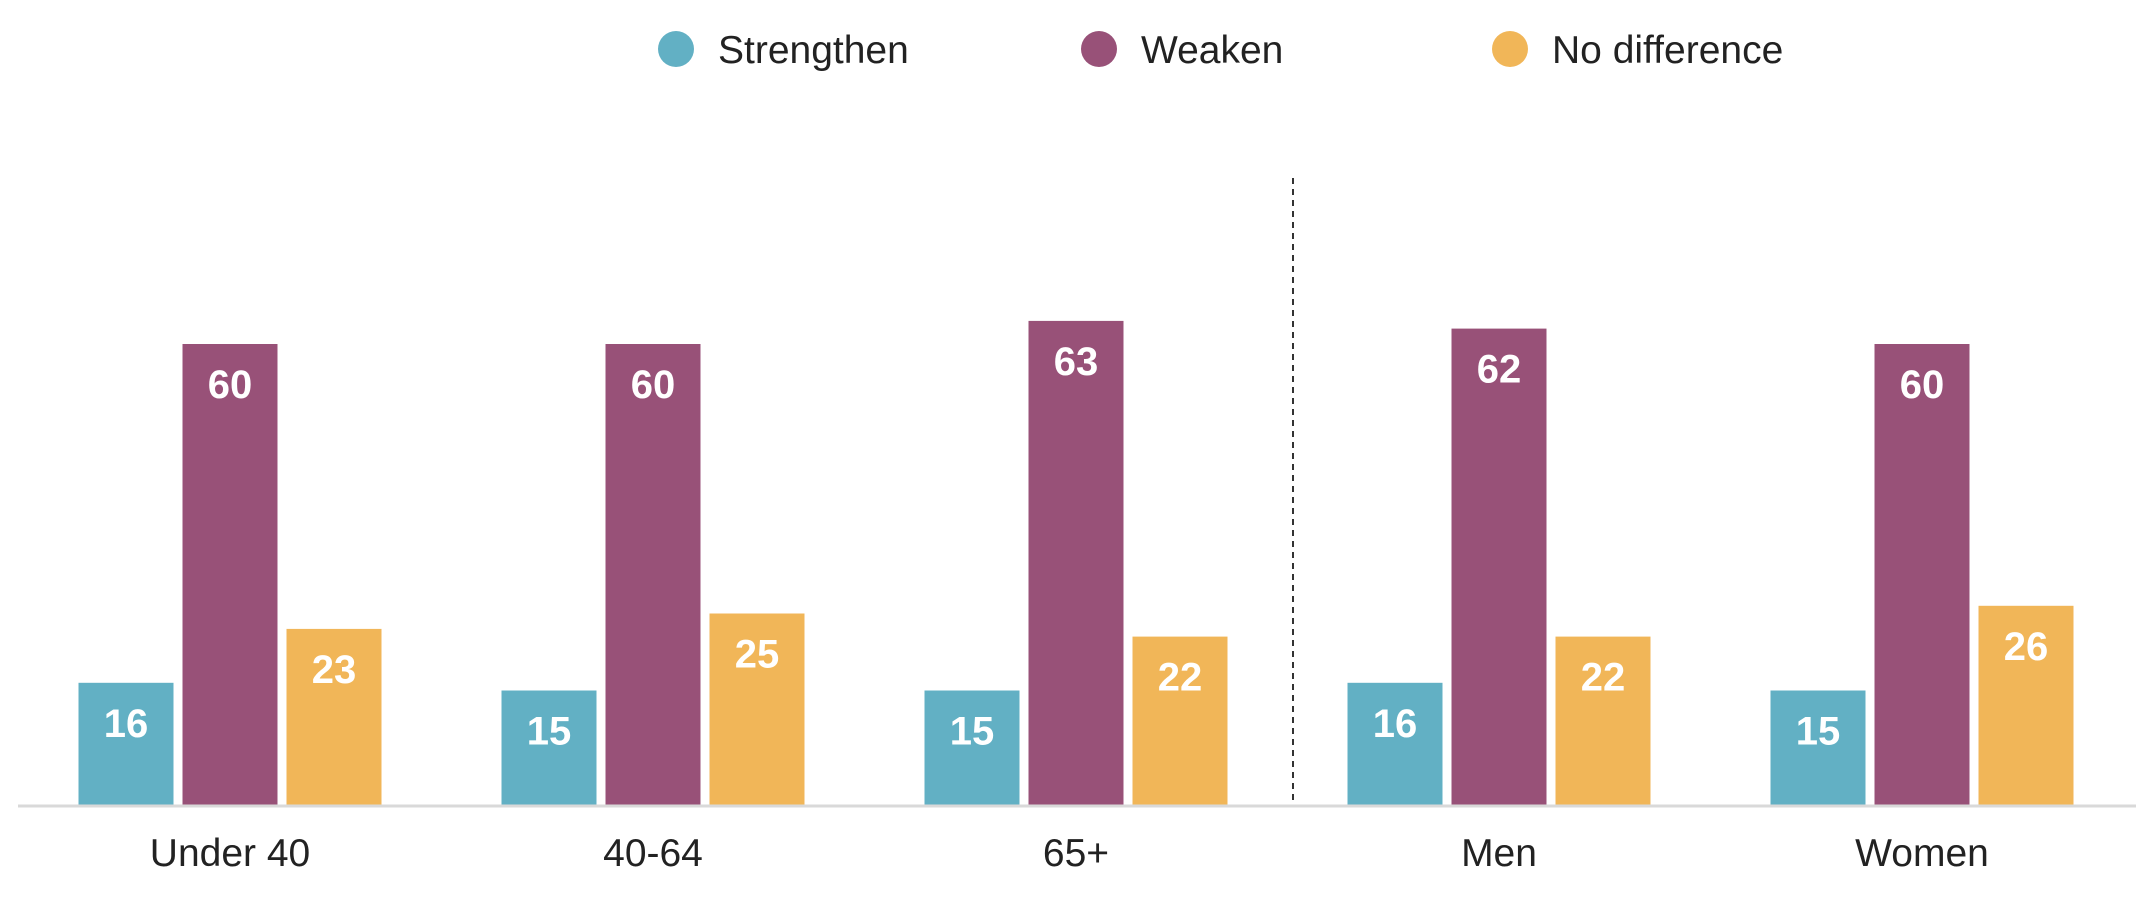 The image size is (2154, 904). Describe the element at coordinates (2026, 647) in the screenshot. I see `value-label-no-difference-women: 26` at that location.